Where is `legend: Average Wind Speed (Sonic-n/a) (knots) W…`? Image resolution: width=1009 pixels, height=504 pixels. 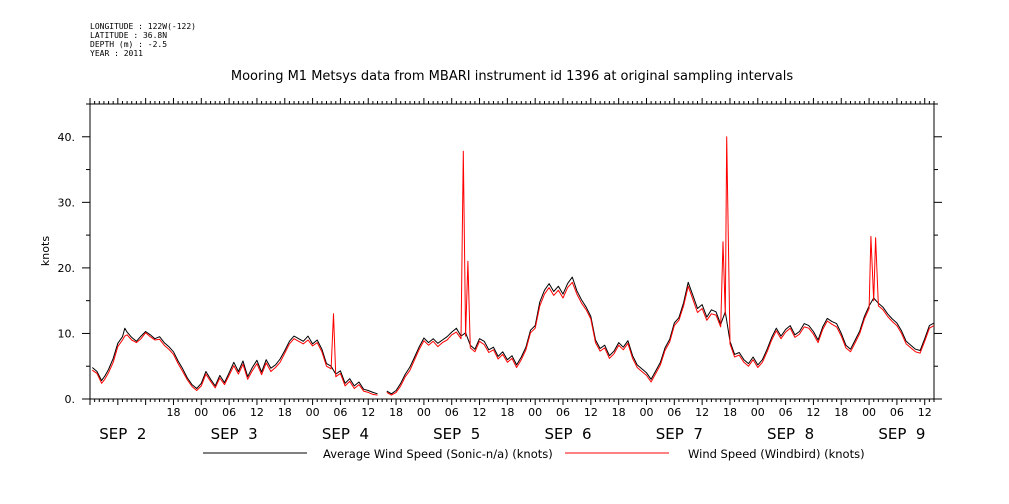
legend: Average Wind Speed (Sonic-n/a) (knots) W… is located at coordinates (534, 454).